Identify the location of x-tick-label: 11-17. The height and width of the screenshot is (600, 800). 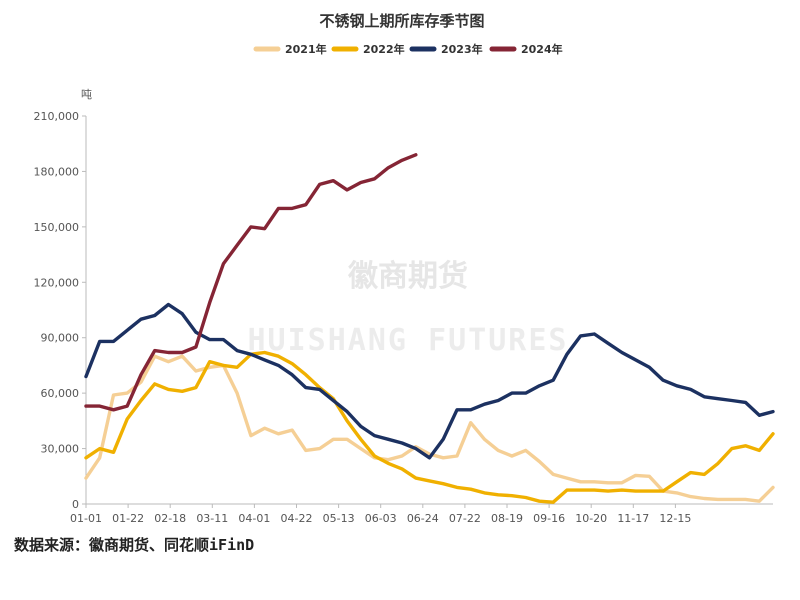
(633, 518).